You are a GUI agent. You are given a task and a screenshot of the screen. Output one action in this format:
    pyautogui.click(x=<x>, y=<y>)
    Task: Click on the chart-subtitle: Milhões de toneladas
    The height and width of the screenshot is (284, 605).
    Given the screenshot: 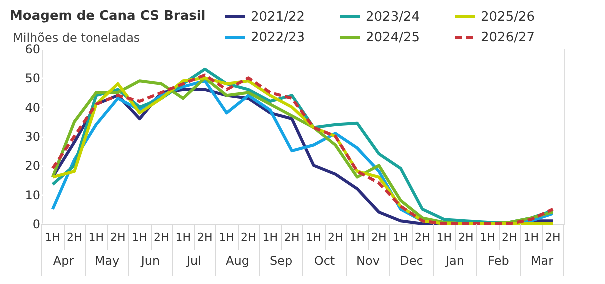 What is the action you would take?
    pyautogui.click(x=76, y=38)
    